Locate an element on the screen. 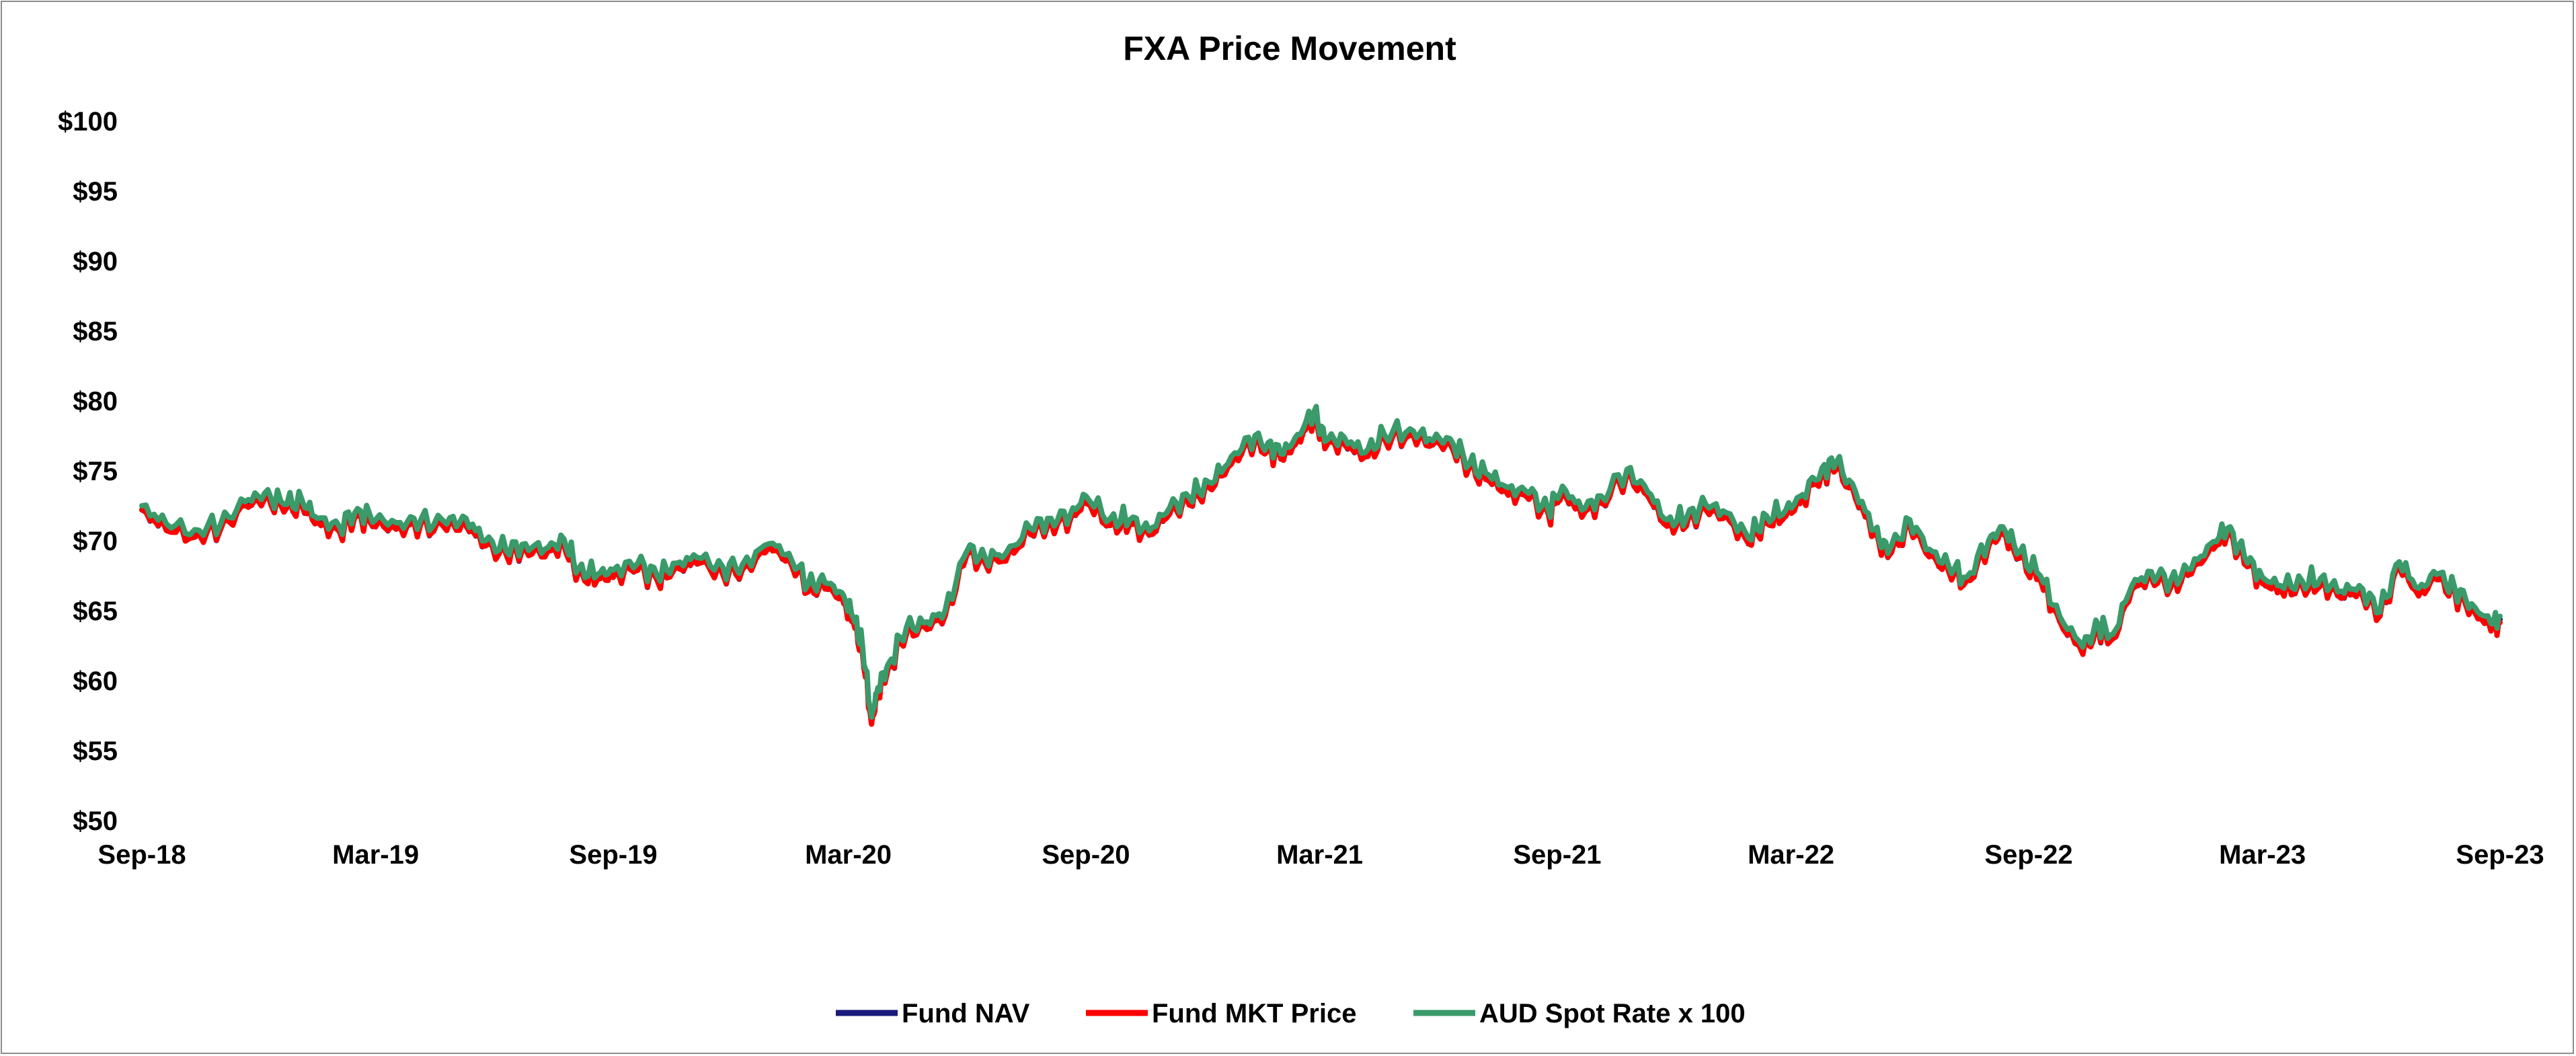 The image size is (2576, 1056). x-tick-label: Mar-23 is located at coordinates (2263, 855).